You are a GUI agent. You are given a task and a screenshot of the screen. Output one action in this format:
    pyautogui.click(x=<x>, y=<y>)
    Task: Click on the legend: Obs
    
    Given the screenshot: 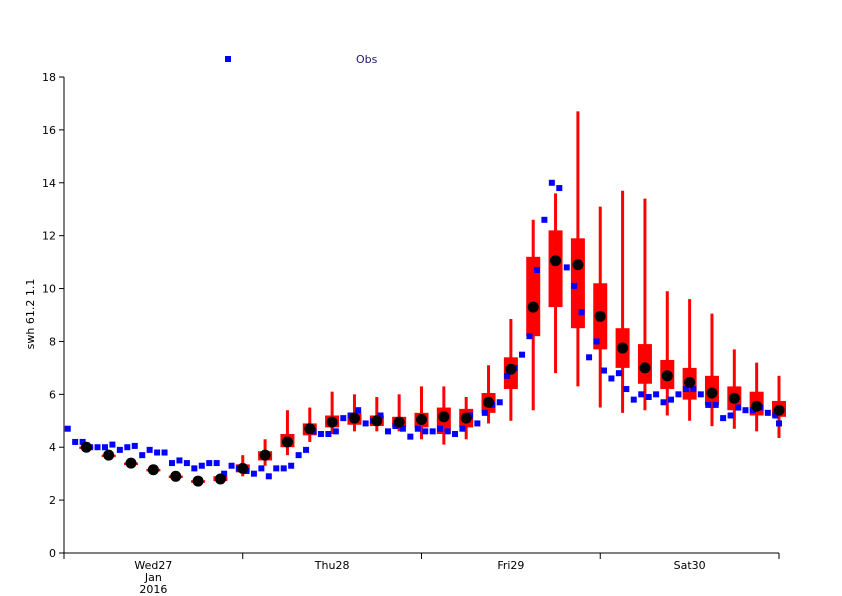 What is the action you would take?
    pyautogui.click(x=301, y=59)
    